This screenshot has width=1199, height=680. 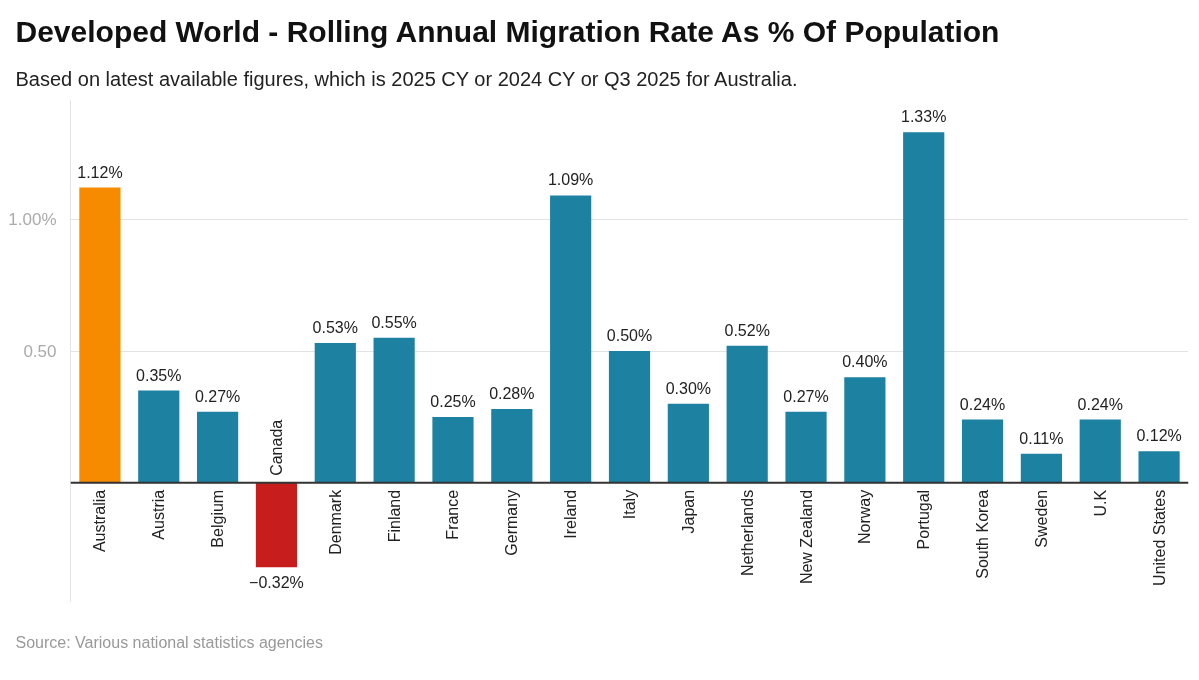 What do you see at coordinates (865, 362) in the screenshot?
I see `data-label: 0.40%` at bounding box center [865, 362].